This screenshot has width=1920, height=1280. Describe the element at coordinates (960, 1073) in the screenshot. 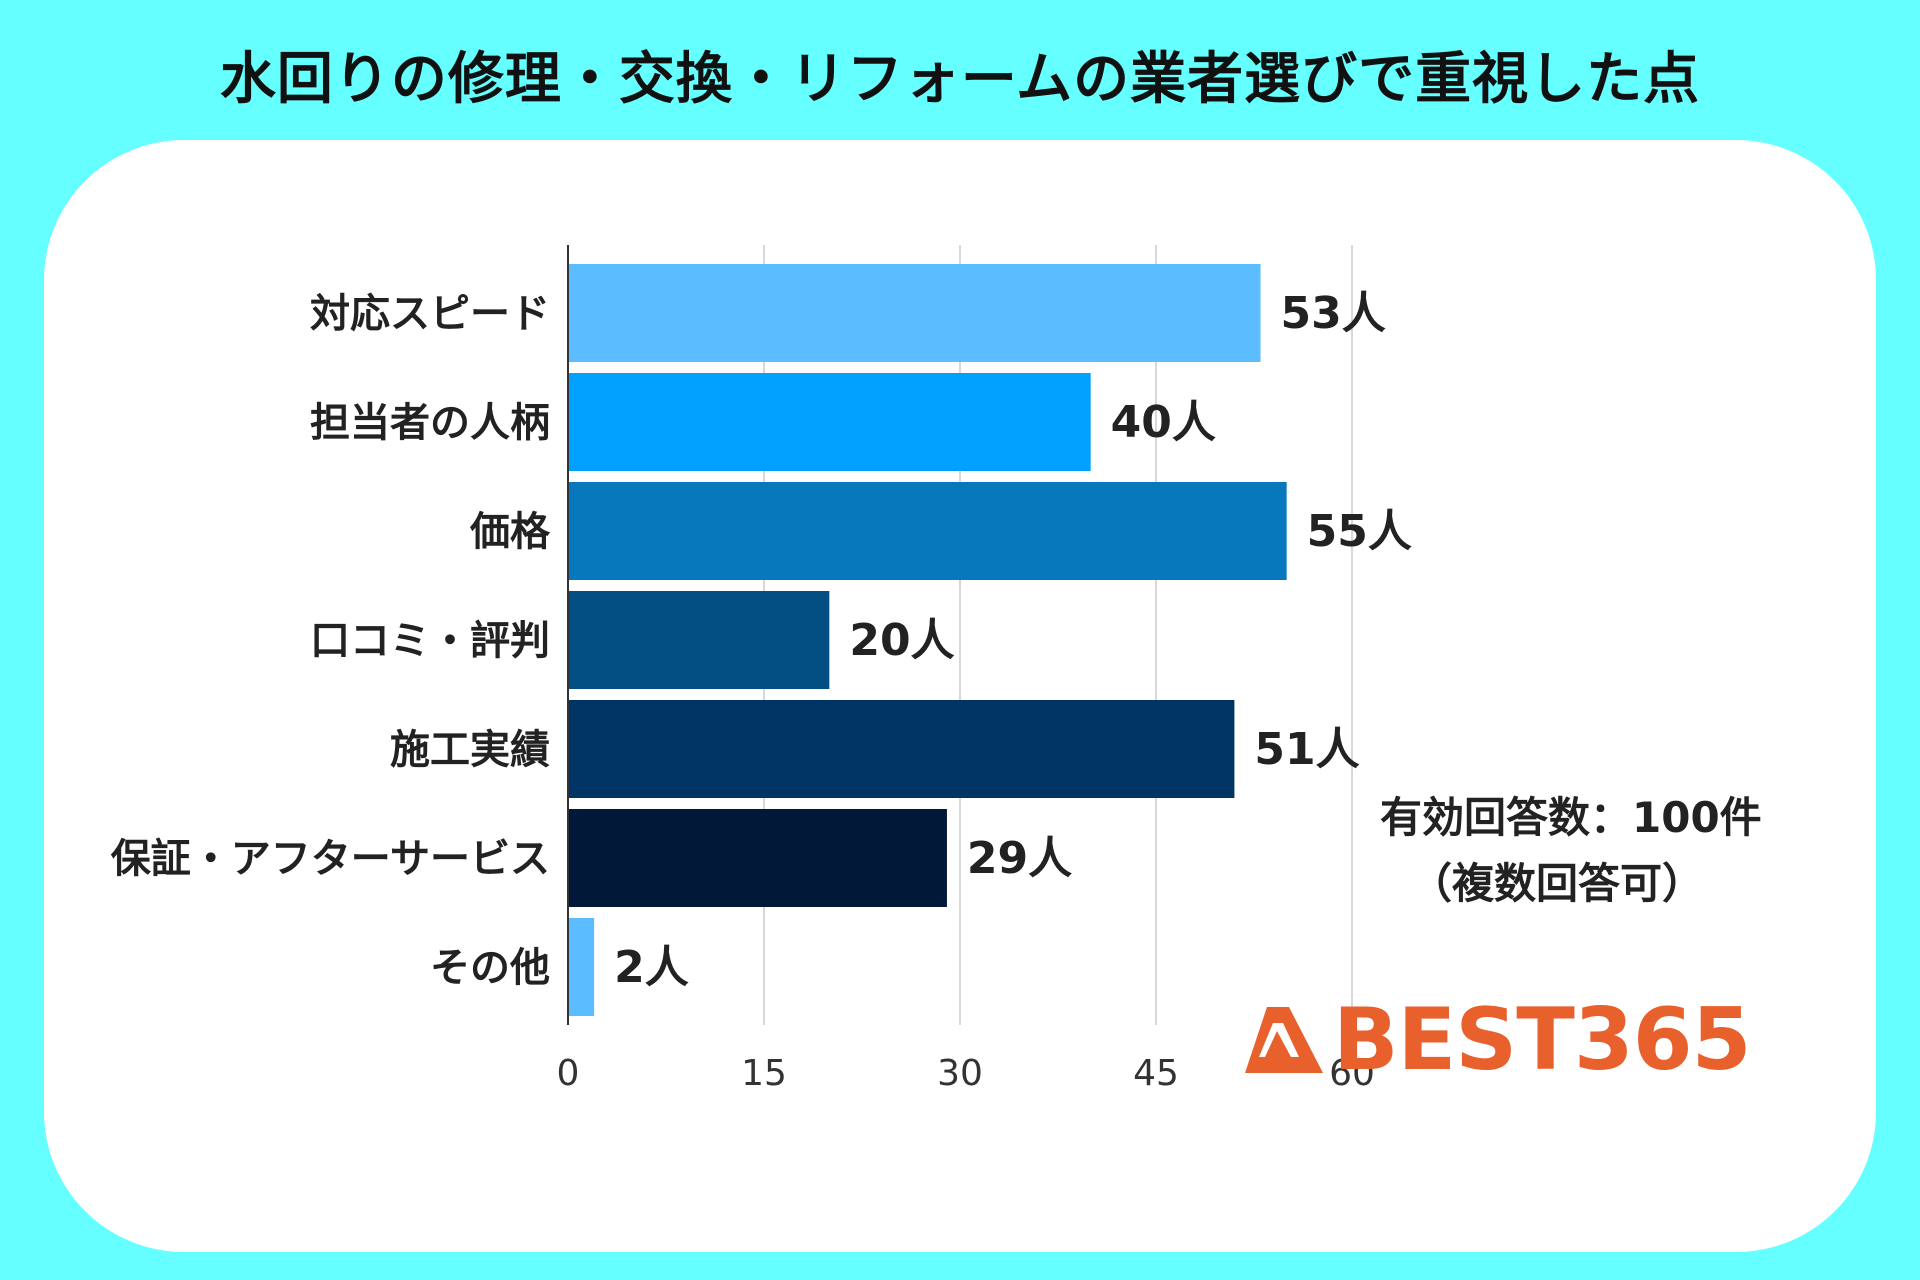

I see `x-tick-label: 30` at that location.